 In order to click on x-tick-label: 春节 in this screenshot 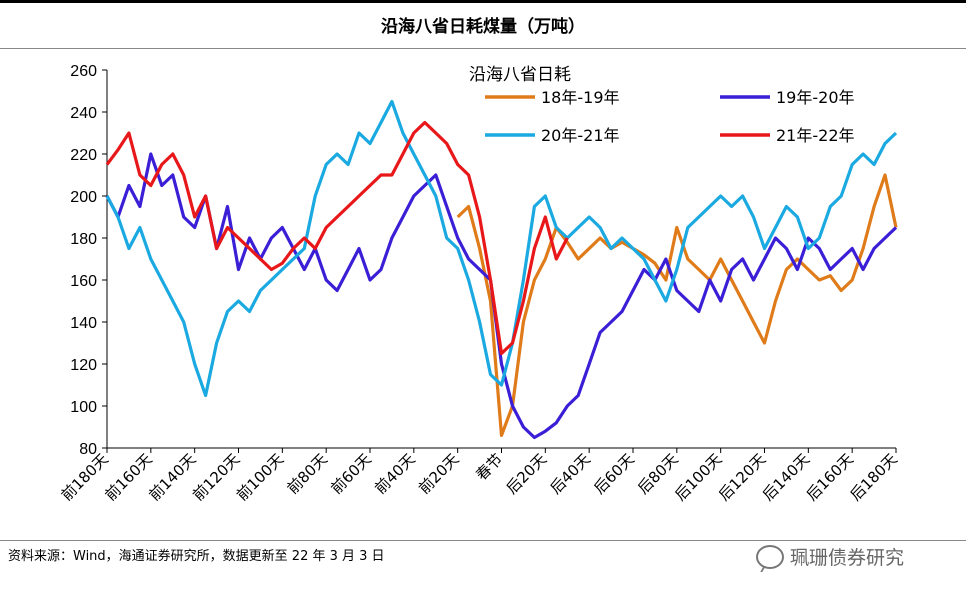, I will do `click(489, 467)`.